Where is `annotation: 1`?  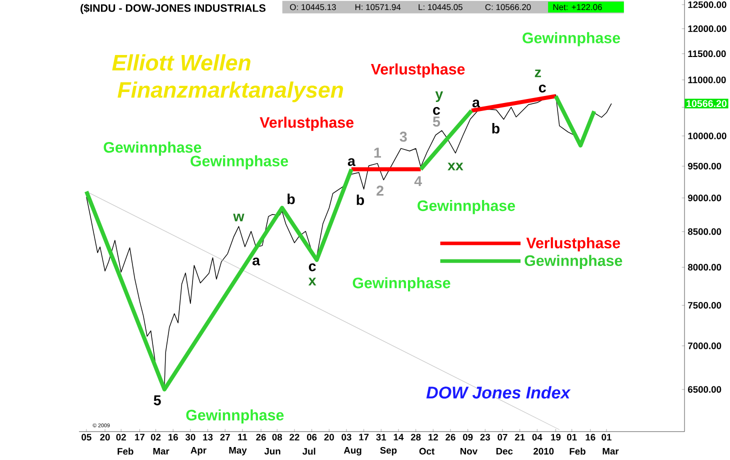
annotation: 1 is located at coordinates (377, 153).